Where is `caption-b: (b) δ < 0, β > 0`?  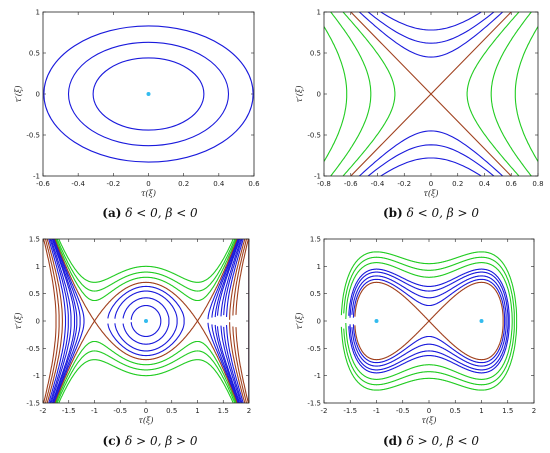
caption-b: (b) δ < 0, β > 0 is located at coordinates (431, 213).